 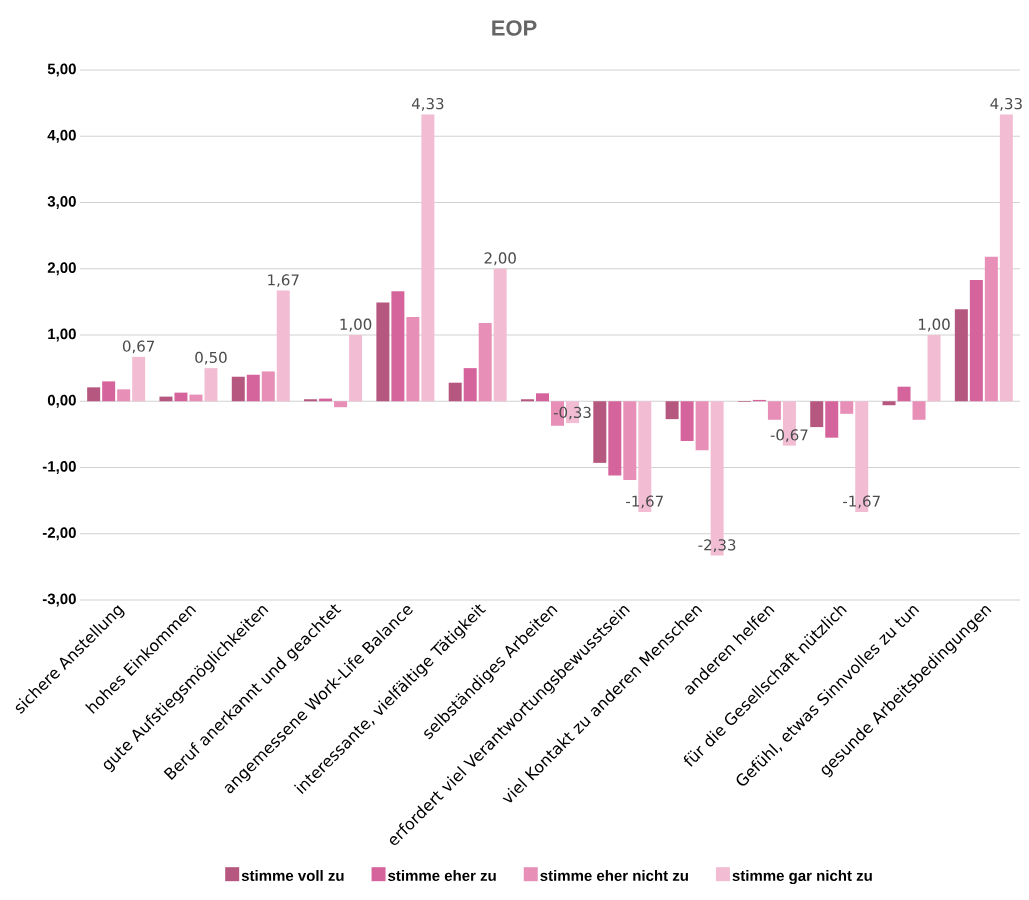 What do you see at coordinates (59, 467) in the screenshot?
I see `y-tick-label: -1,00` at bounding box center [59, 467].